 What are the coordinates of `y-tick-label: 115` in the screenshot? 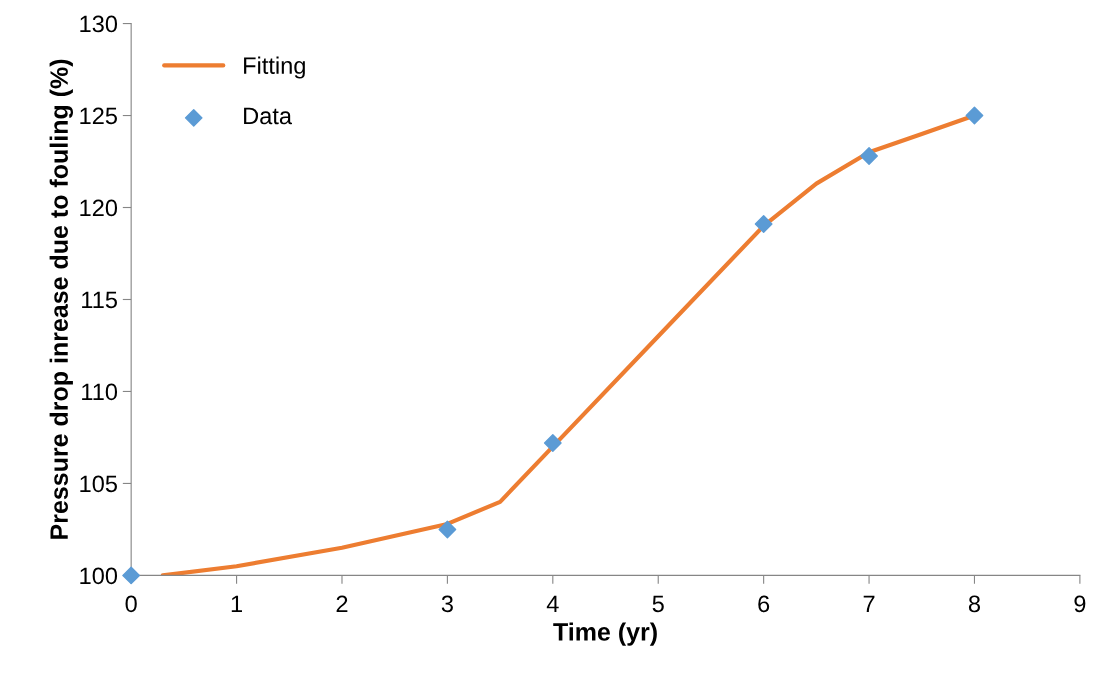 It's located at (99, 300).